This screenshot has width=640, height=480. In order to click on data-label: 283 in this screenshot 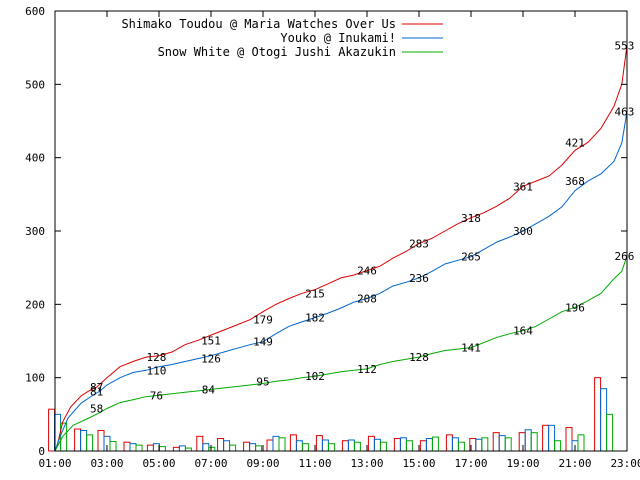, I will do `click(419, 243)`.